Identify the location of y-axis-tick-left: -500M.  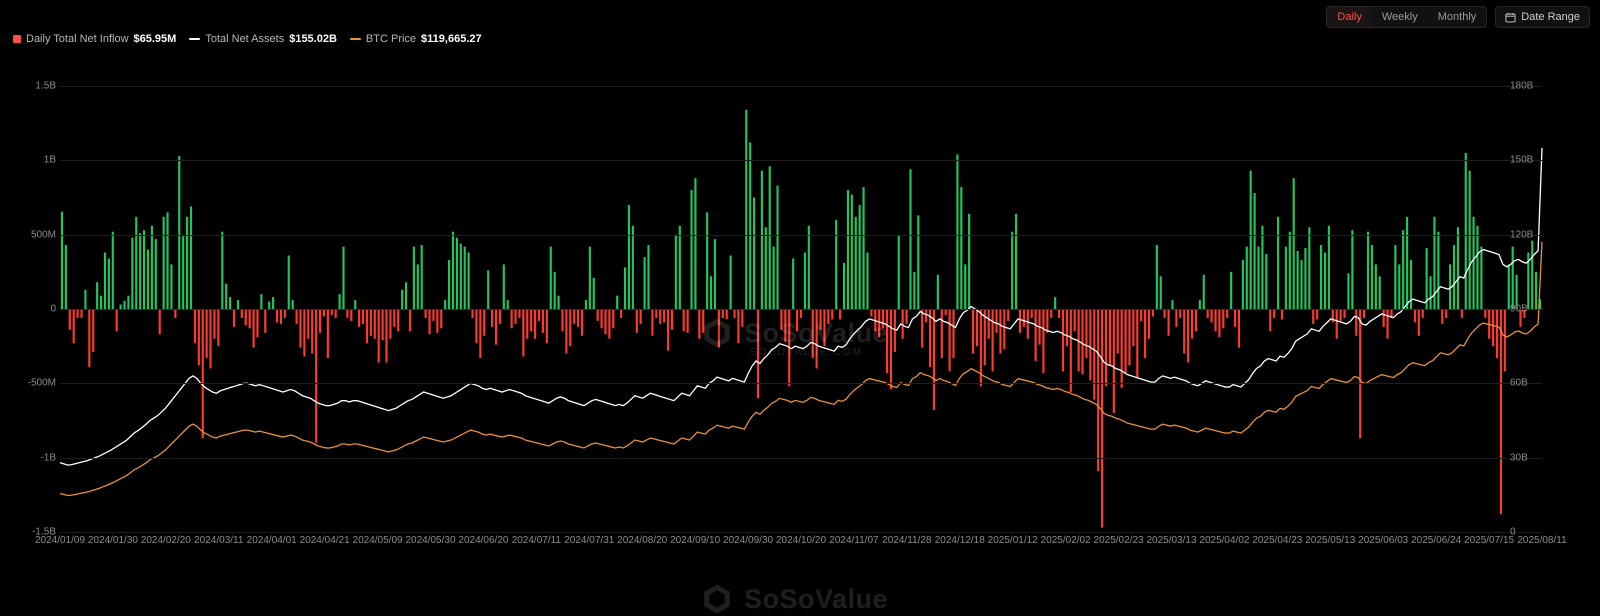
(41, 383).